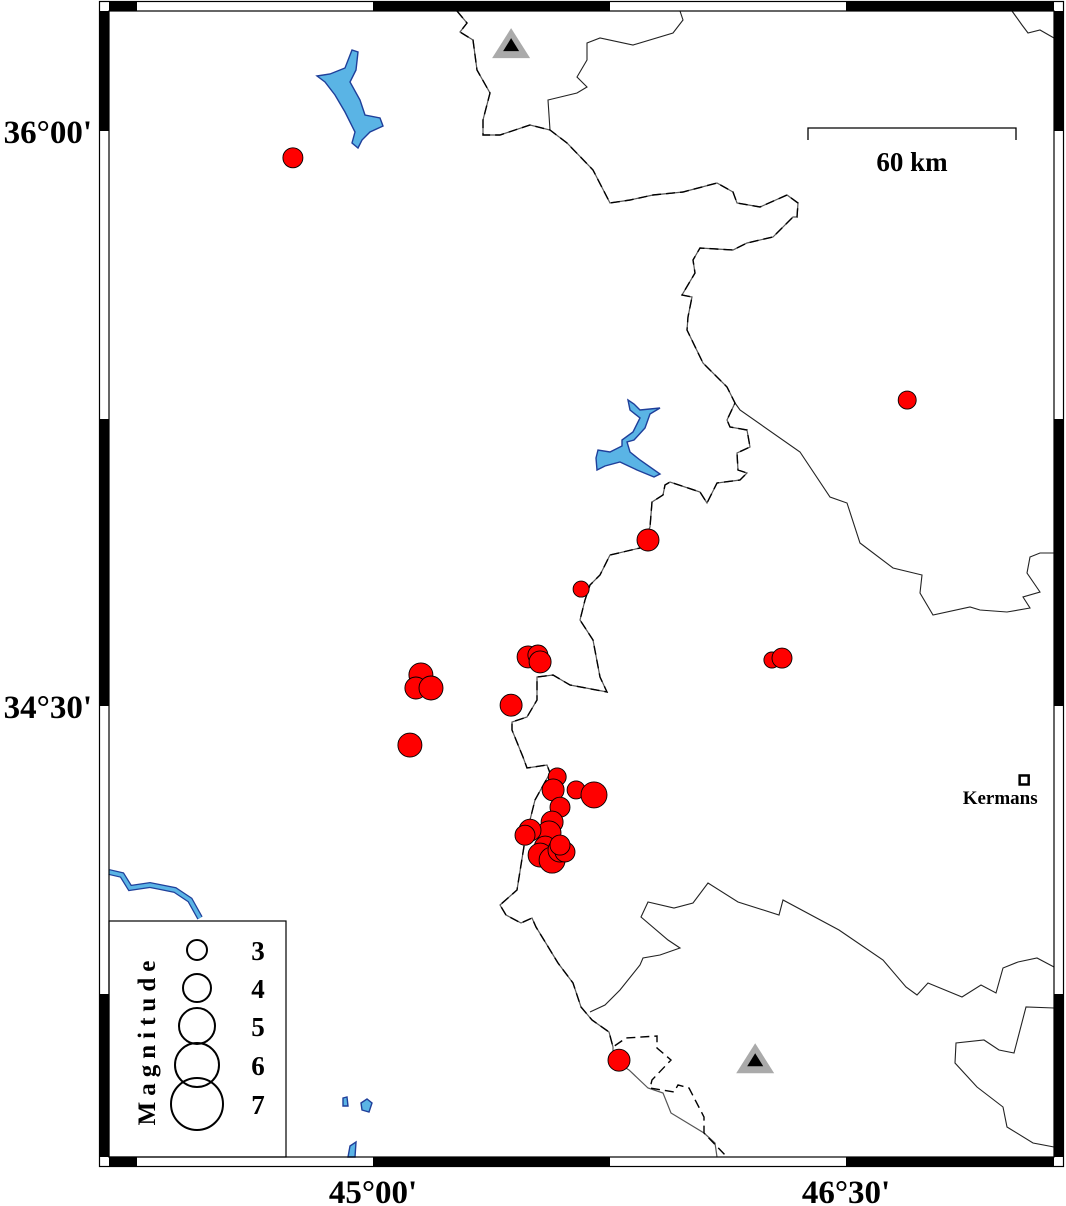 This screenshot has width=1066, height=1206. I want to click on city-label: Kermans, so click(1000, 798).